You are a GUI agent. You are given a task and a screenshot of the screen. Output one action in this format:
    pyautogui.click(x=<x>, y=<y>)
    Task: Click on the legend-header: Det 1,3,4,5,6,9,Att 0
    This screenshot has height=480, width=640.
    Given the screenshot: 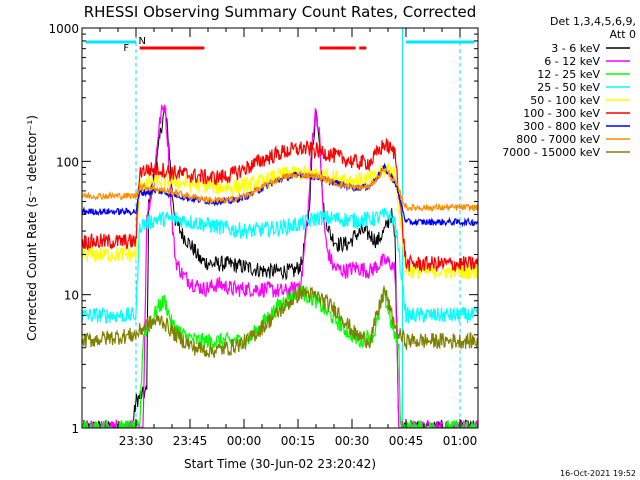 What is the action you would take?
    pyautogui.click(x=593, y=28)
    